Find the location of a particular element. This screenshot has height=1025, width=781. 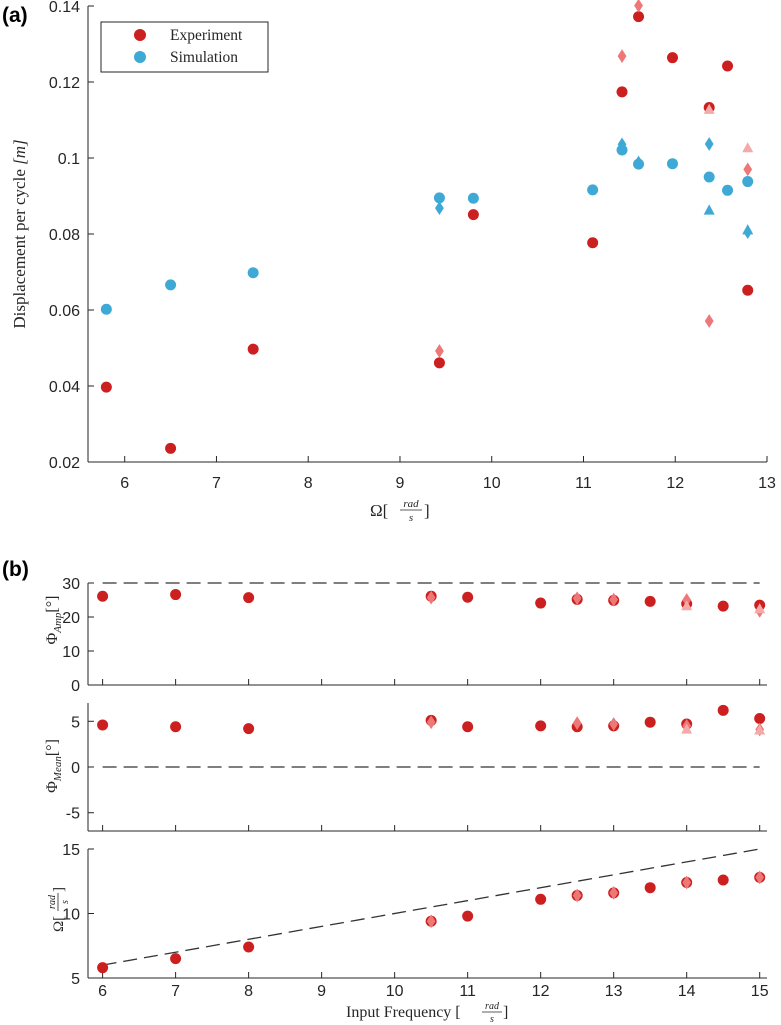

y-tick-label: 0.1 is located at coordinates (69, 159).